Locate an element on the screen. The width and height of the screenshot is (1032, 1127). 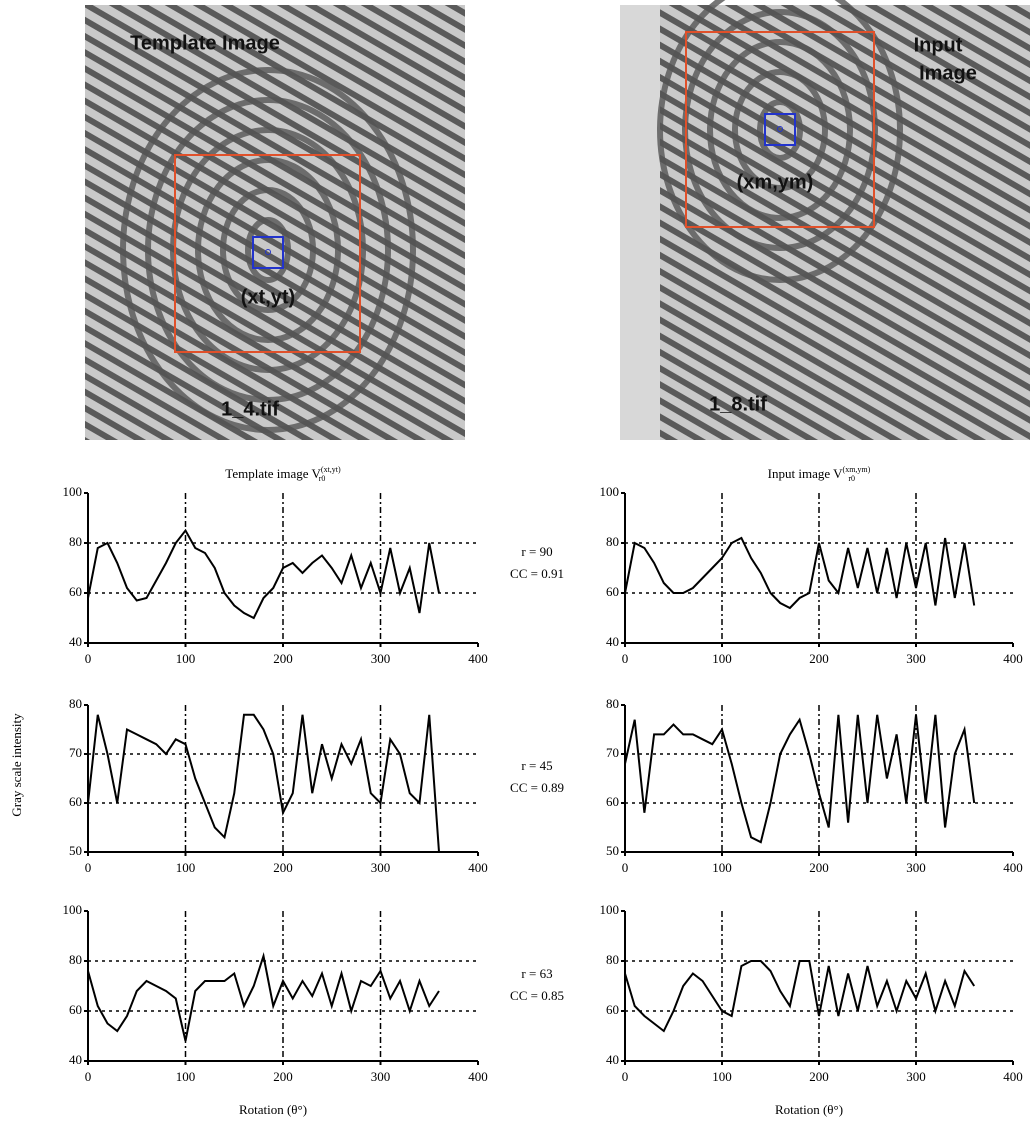
chart-title: Template image V(xt,yt) r0 is located at coordinates (283, 474).